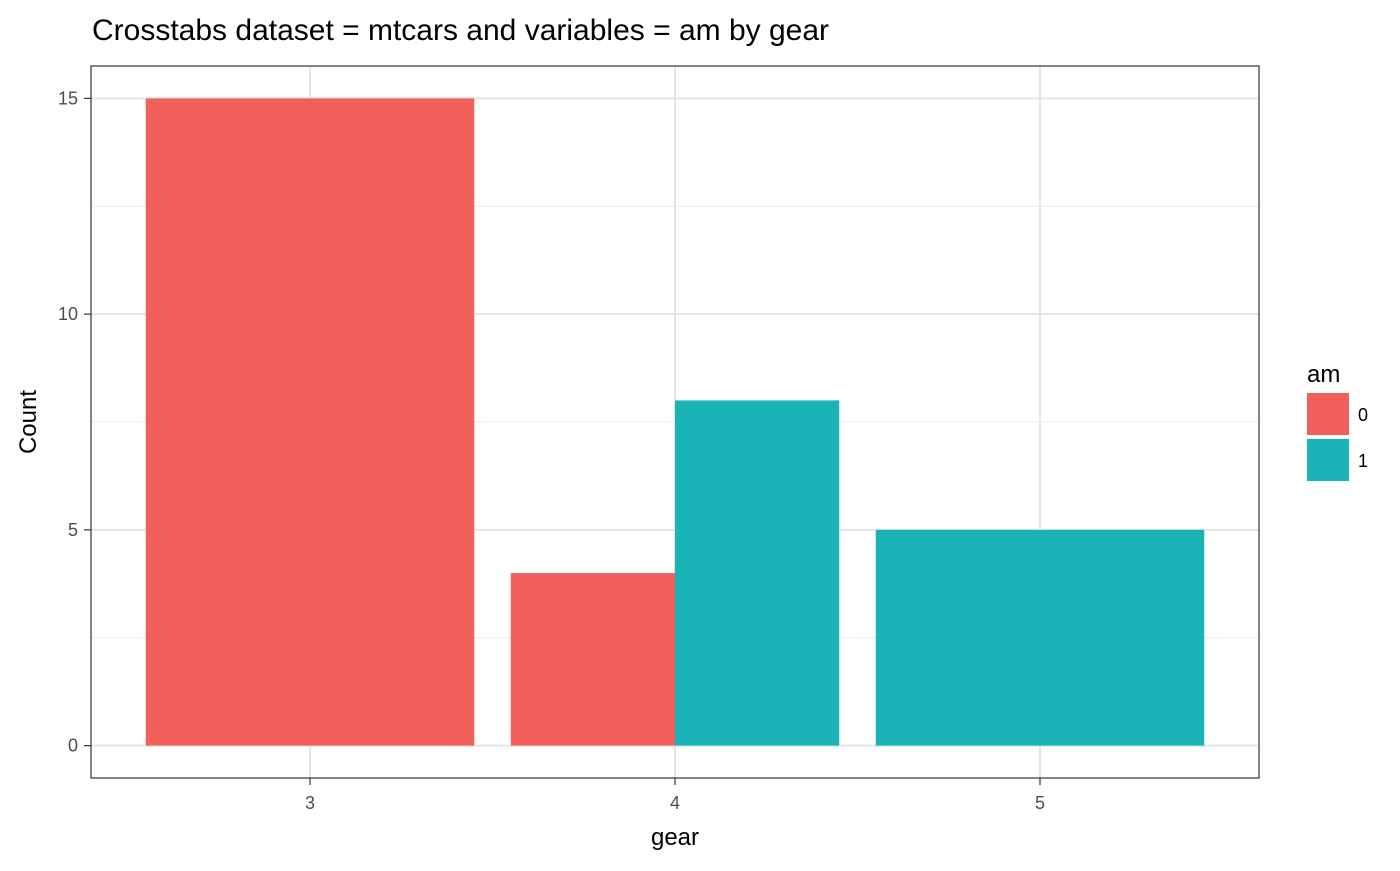 The image size is (1400, 871). What do you see at coordinates (68, 98) in the screenshot?
I see `y-tick-label: 15` at bounding box center [68, 98].